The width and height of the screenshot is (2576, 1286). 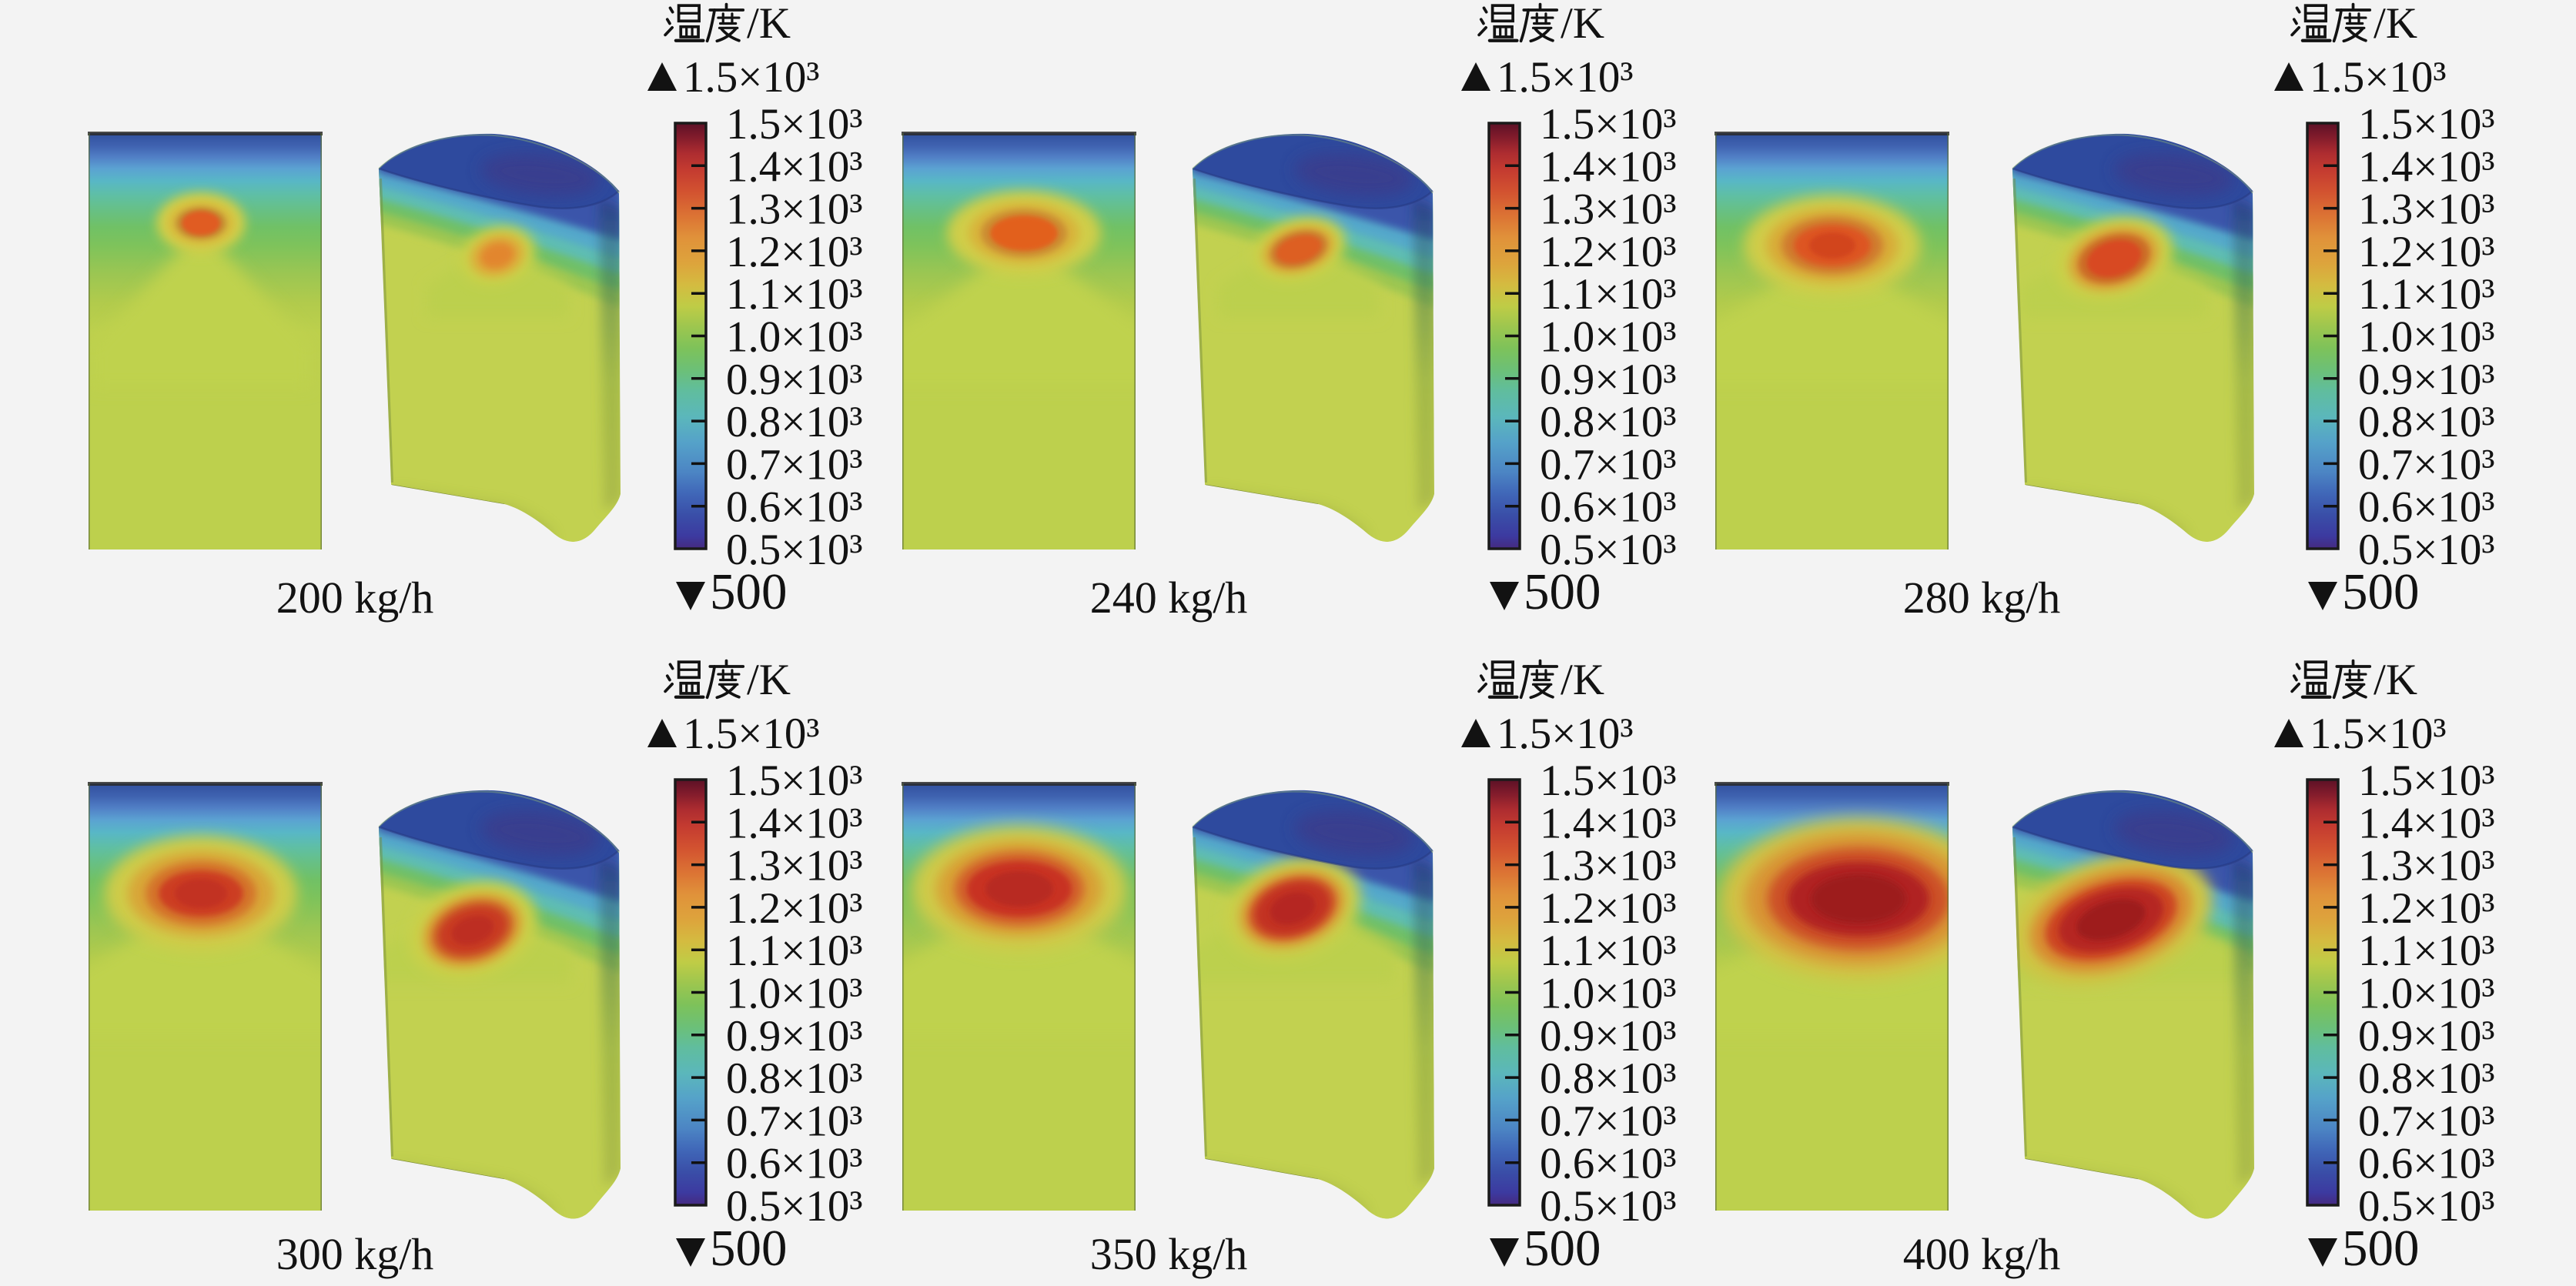 What do you see at coordinates (1982, 598) in the screenshot?
I see `svg-text: 280 kg/h` at bounding box center [1982, 598].